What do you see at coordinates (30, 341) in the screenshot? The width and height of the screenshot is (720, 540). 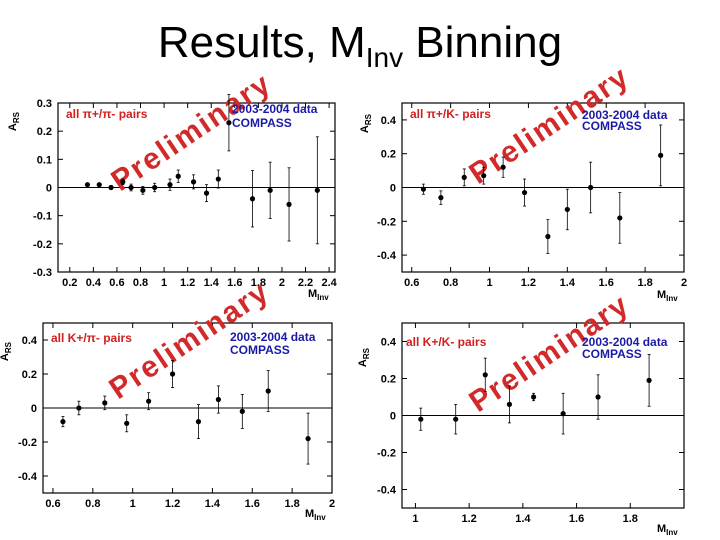 I see `y-tick-label: 0.4` at bounding box center [30, 341].